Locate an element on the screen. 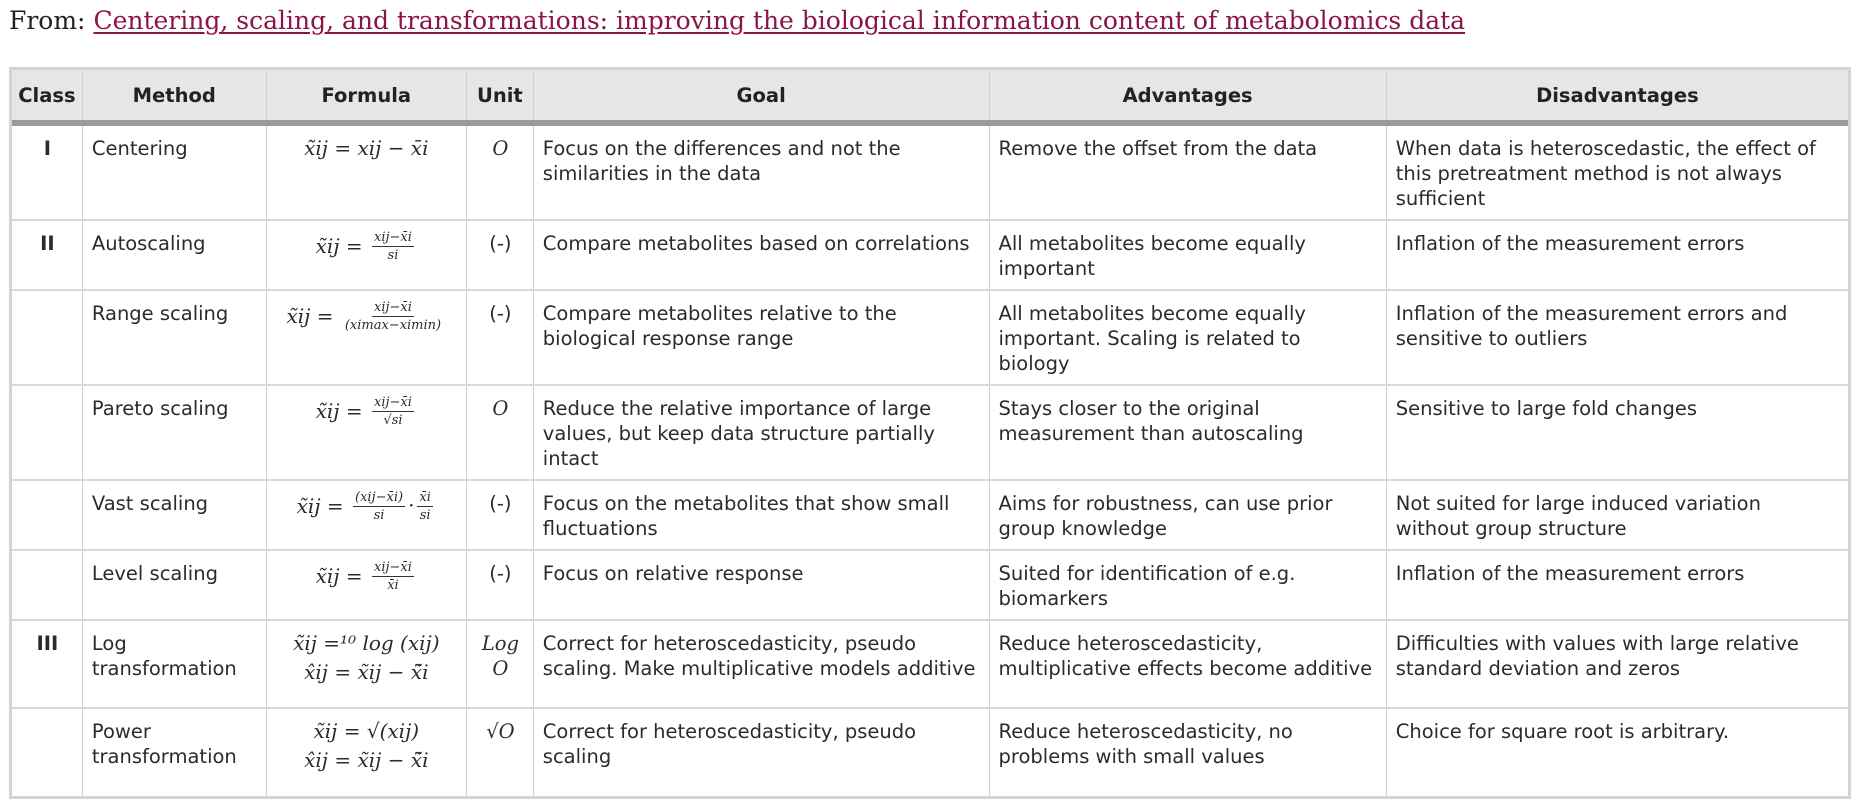  cell-unit: Log O is located at coordinates (500, 663).